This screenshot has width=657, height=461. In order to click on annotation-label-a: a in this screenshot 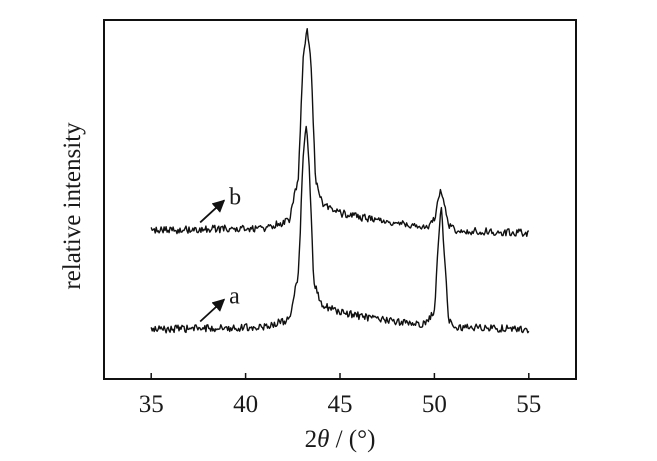, I will do `click(234, 296)`.